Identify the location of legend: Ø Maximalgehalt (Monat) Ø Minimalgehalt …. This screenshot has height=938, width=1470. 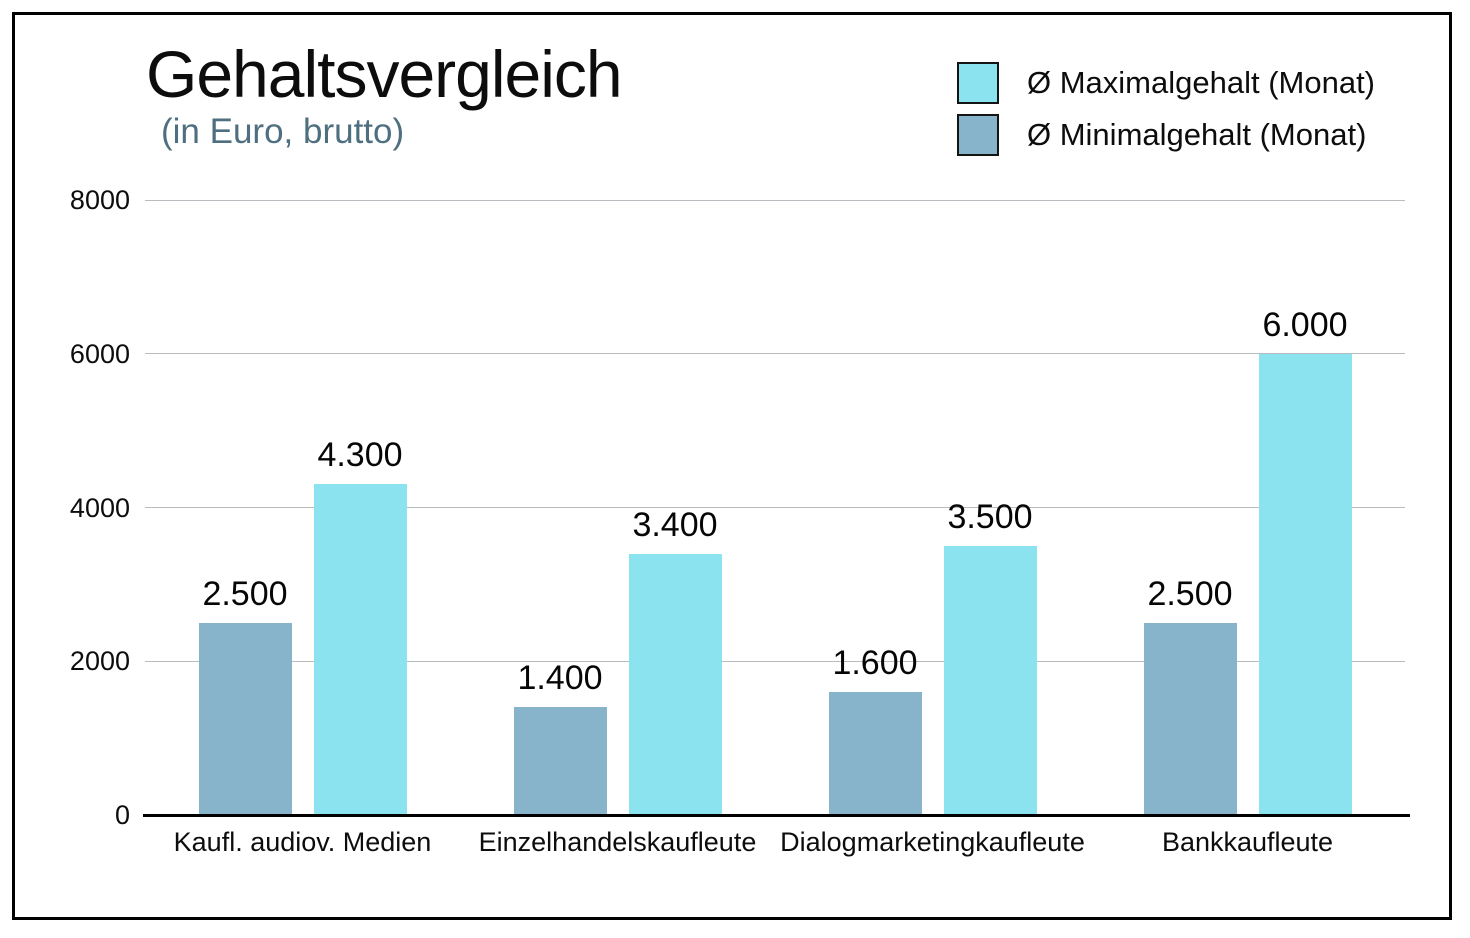
(1166, 114).